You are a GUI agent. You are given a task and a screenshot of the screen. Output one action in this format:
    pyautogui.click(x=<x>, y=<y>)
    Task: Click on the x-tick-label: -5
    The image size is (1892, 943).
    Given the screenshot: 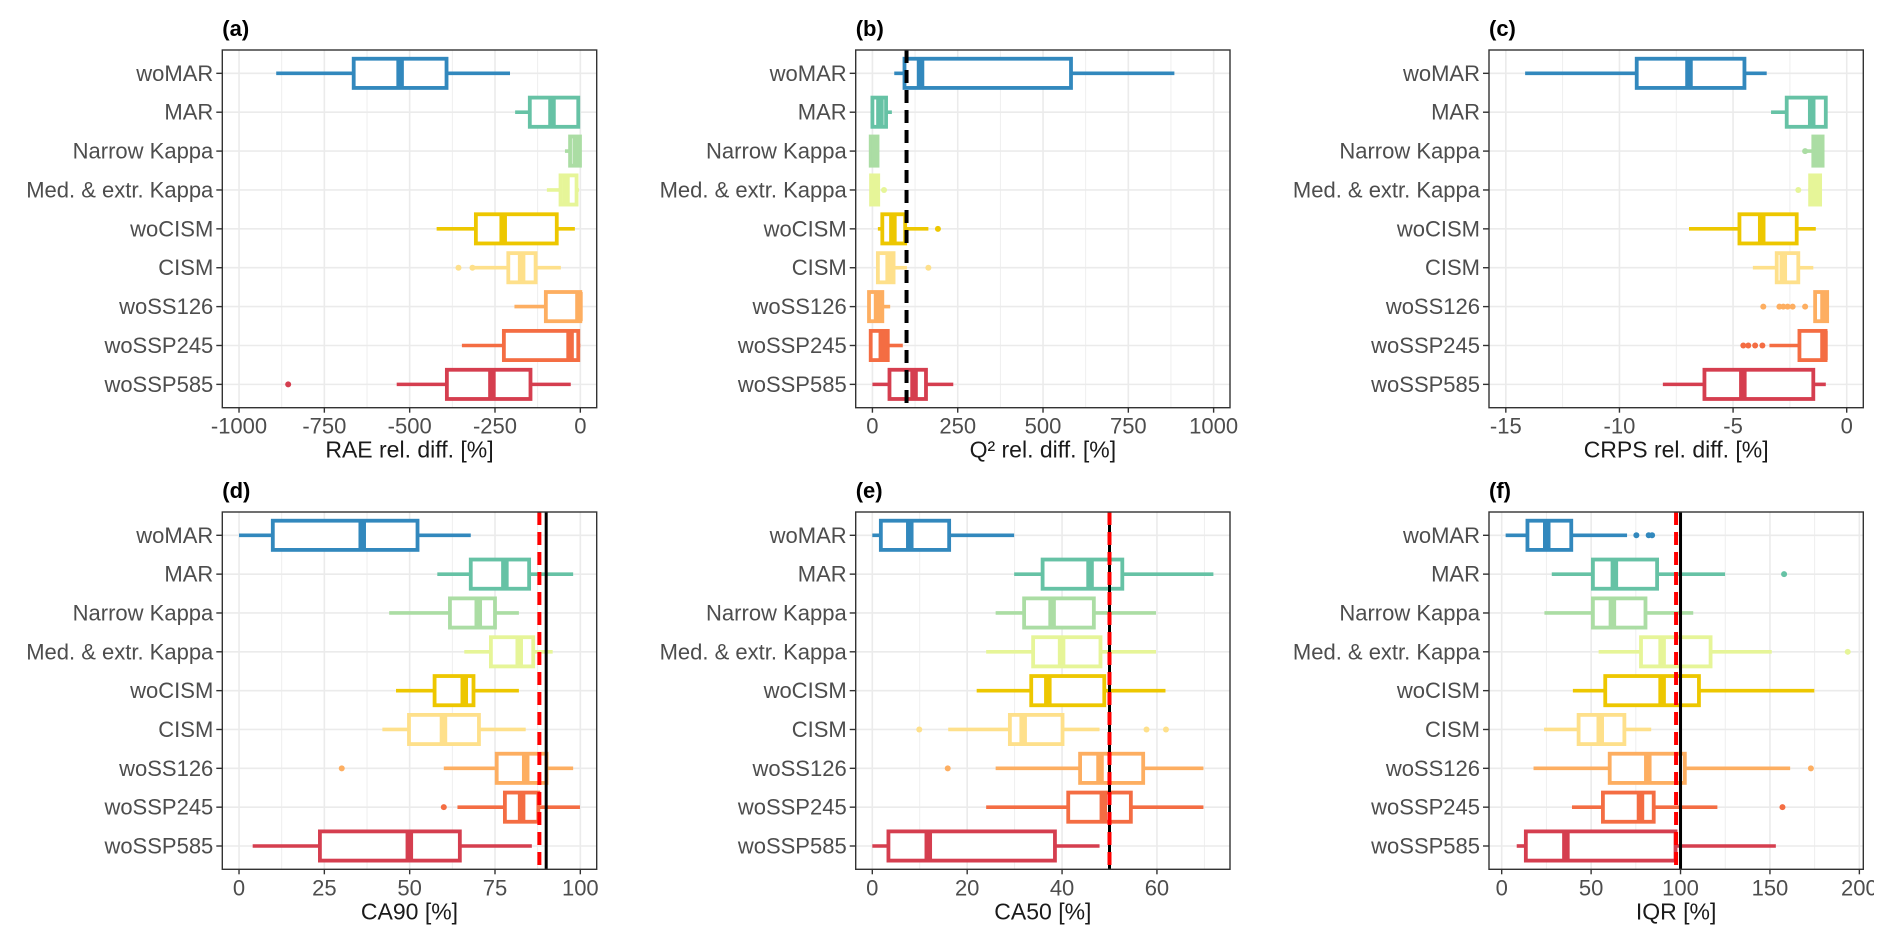 What is the action you would take?
    pyautogui.click(x=1733, y=426)
    